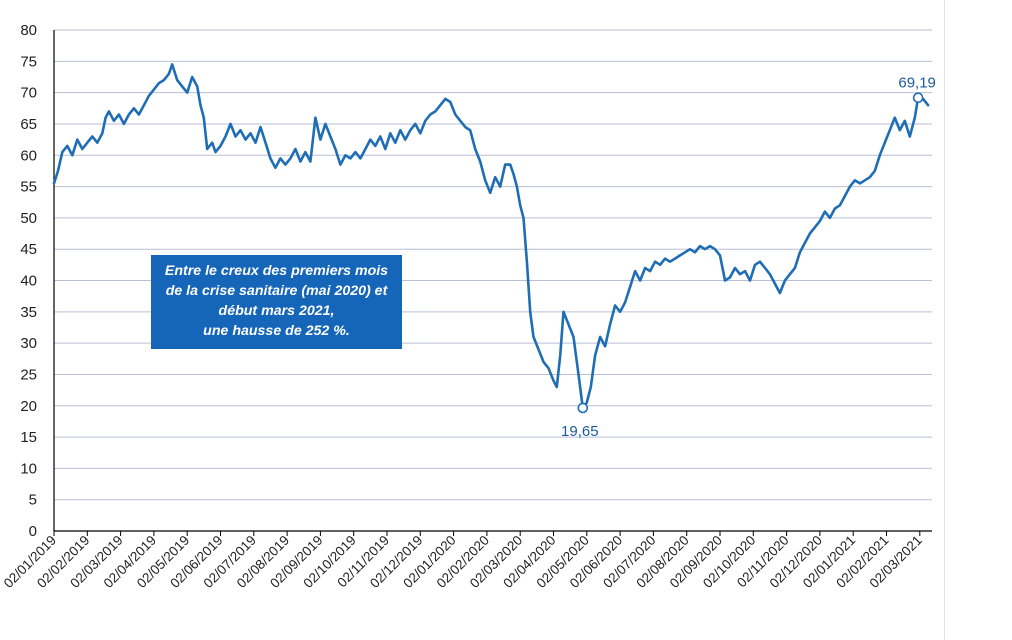 This screenshot has height=640, width=1012. Describe the element at coordinates (33, 500) in the screenshot. I see `y-tick-label: 5` at that location.